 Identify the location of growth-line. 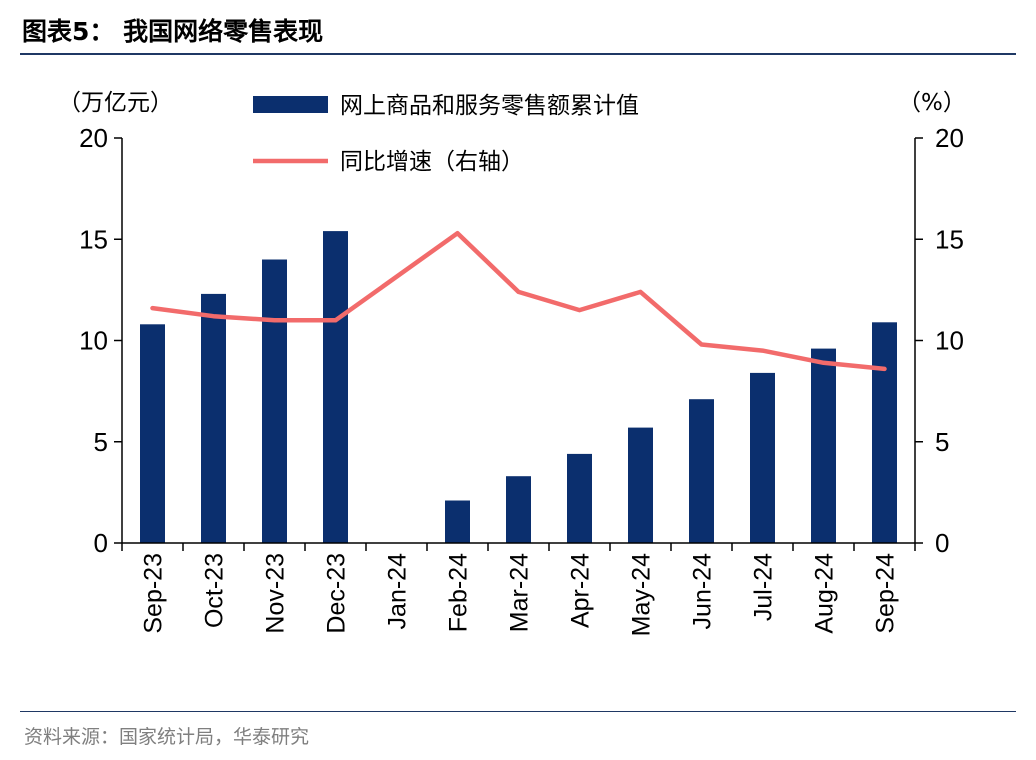
(518, 301).